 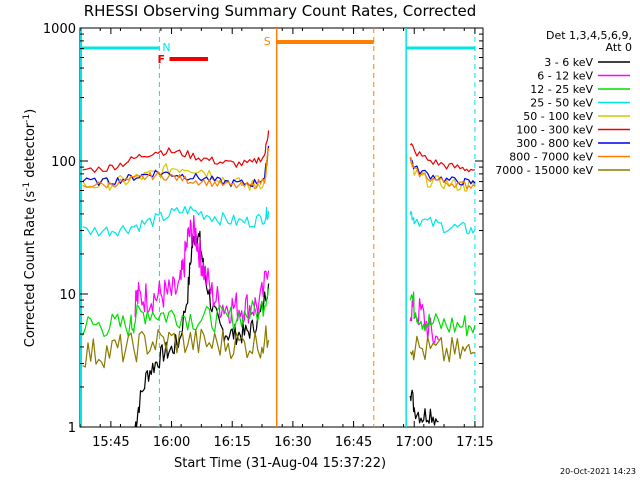 I want to click on series-7-segment, so click(x=176, y=166).